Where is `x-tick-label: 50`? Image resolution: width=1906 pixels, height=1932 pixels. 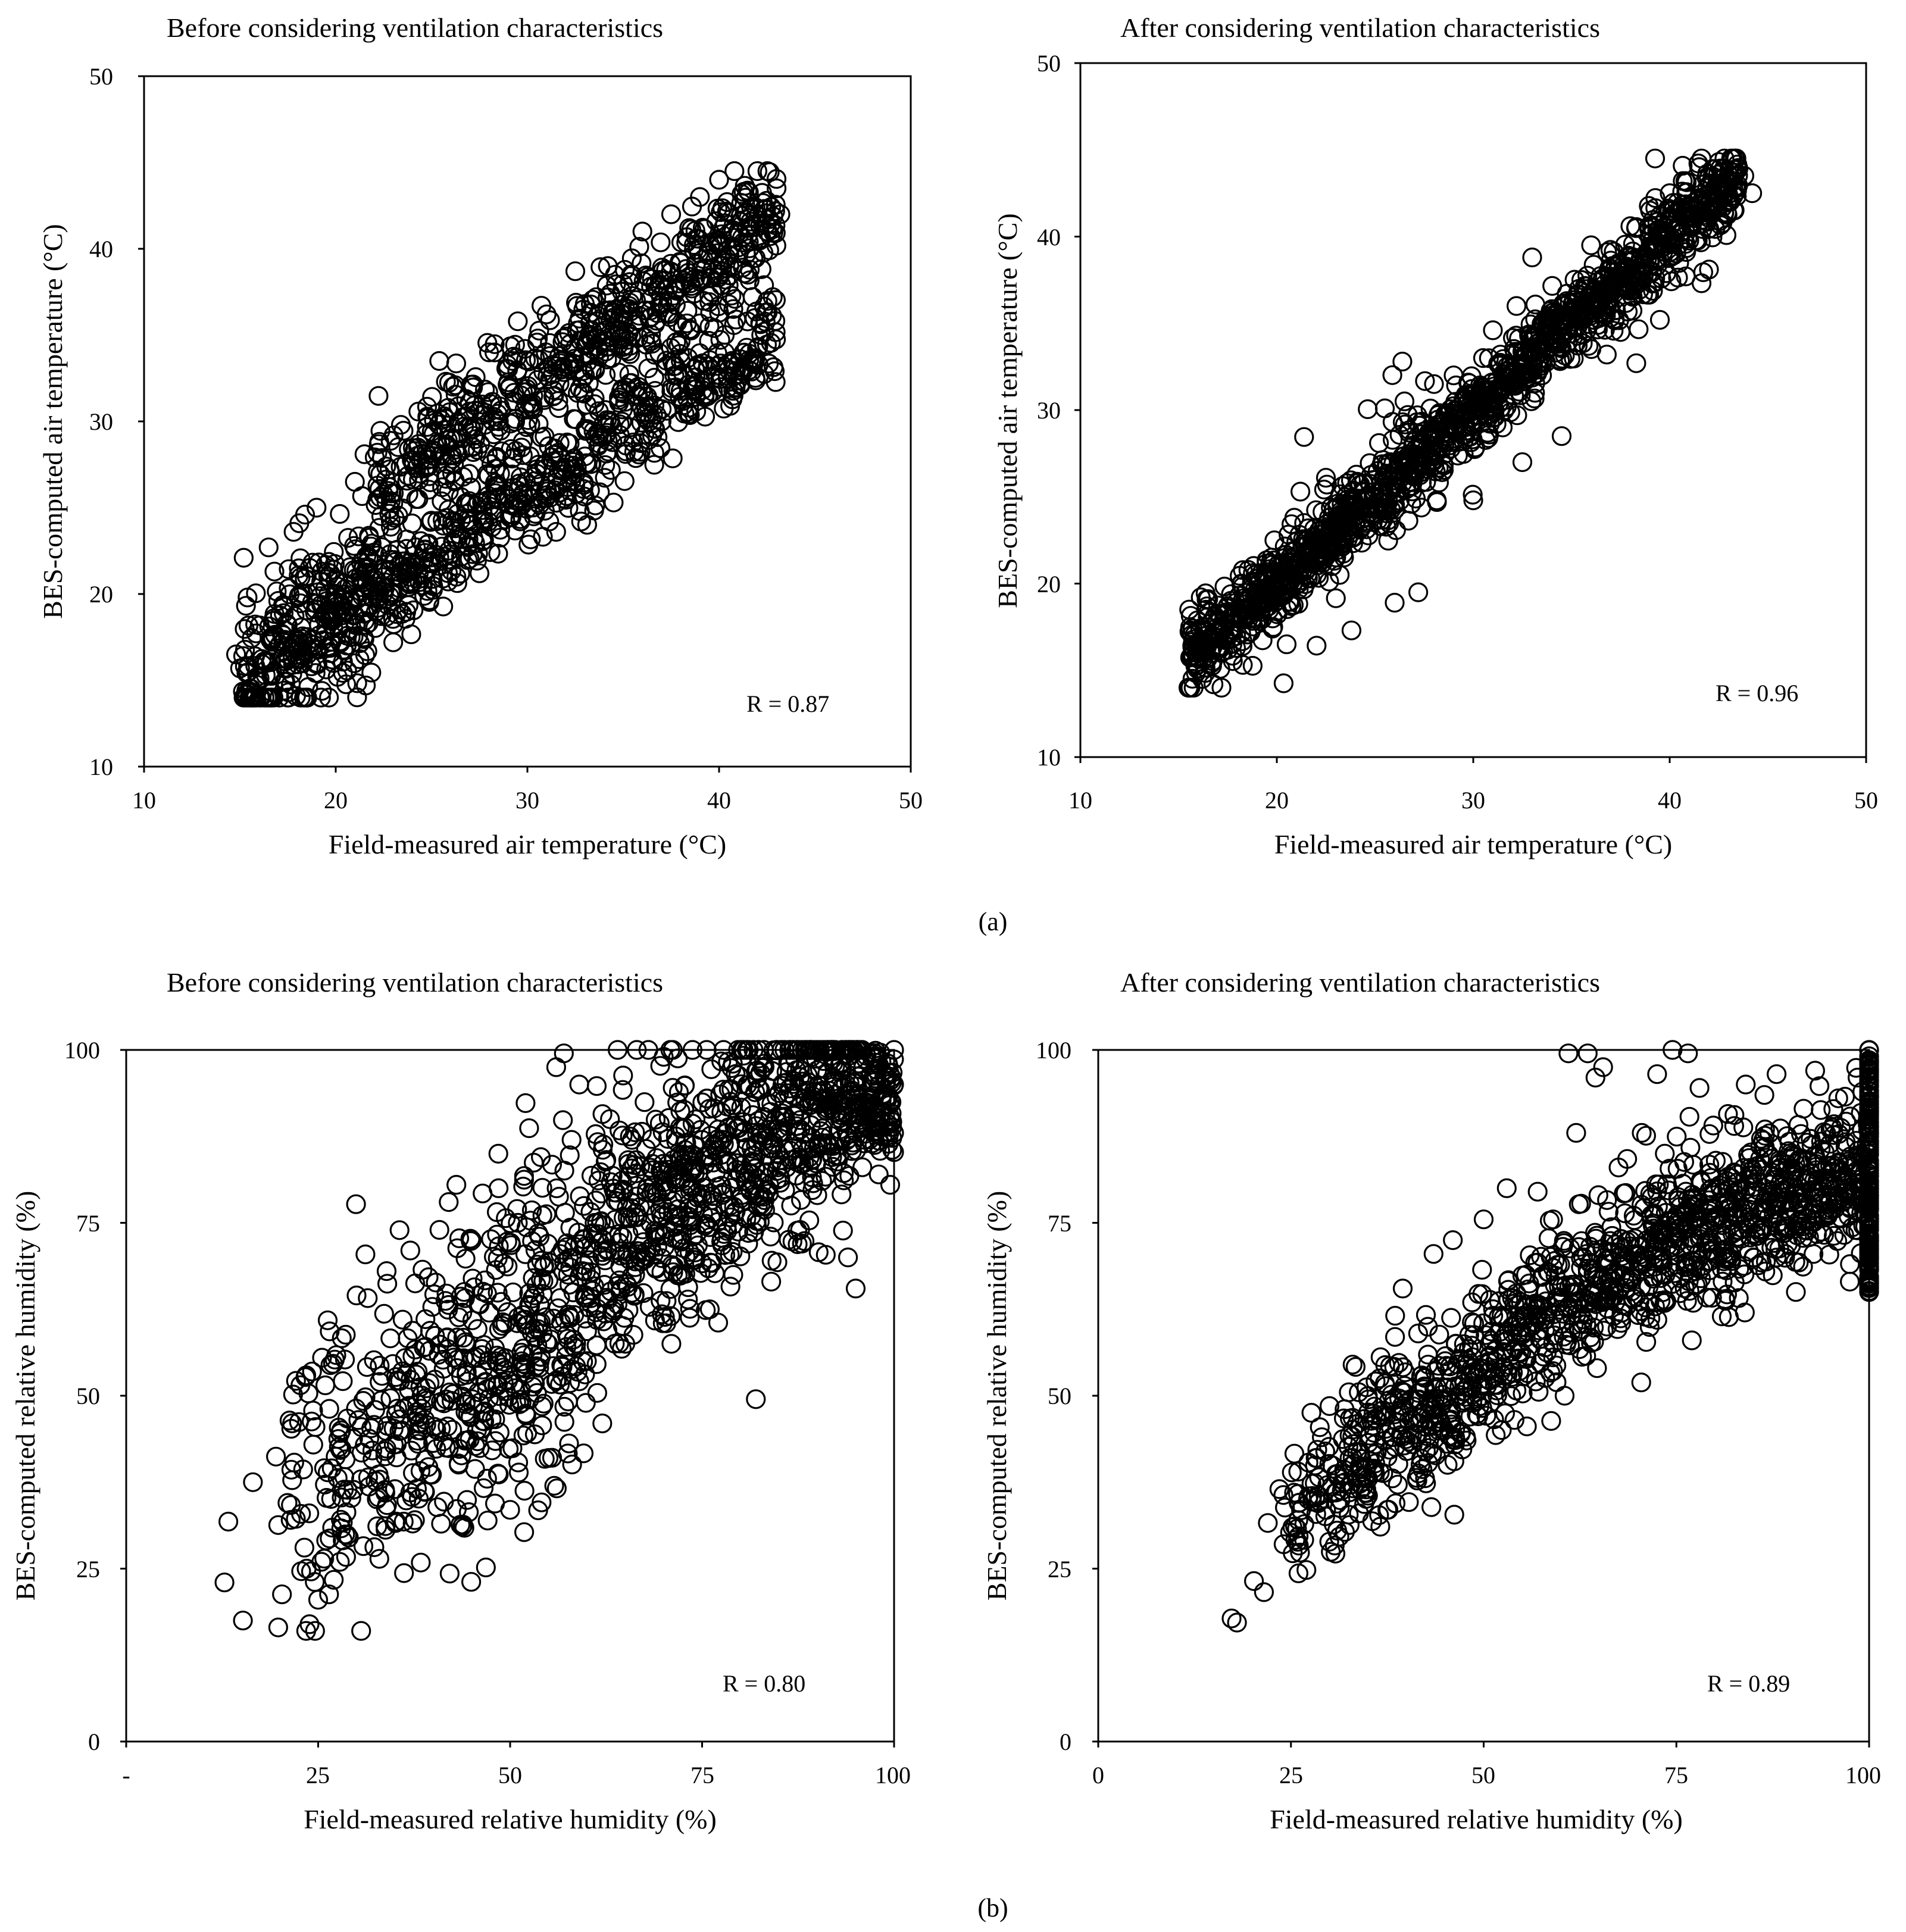 x-tick-label: 50 is located at coordinates (1866, 800).